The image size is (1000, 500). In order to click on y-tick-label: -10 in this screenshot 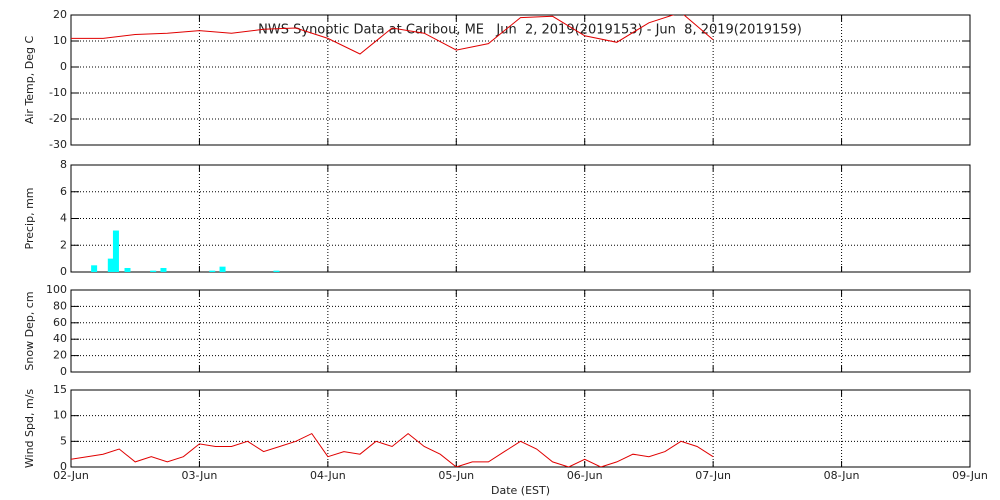, I will do `click(58, 92)`.